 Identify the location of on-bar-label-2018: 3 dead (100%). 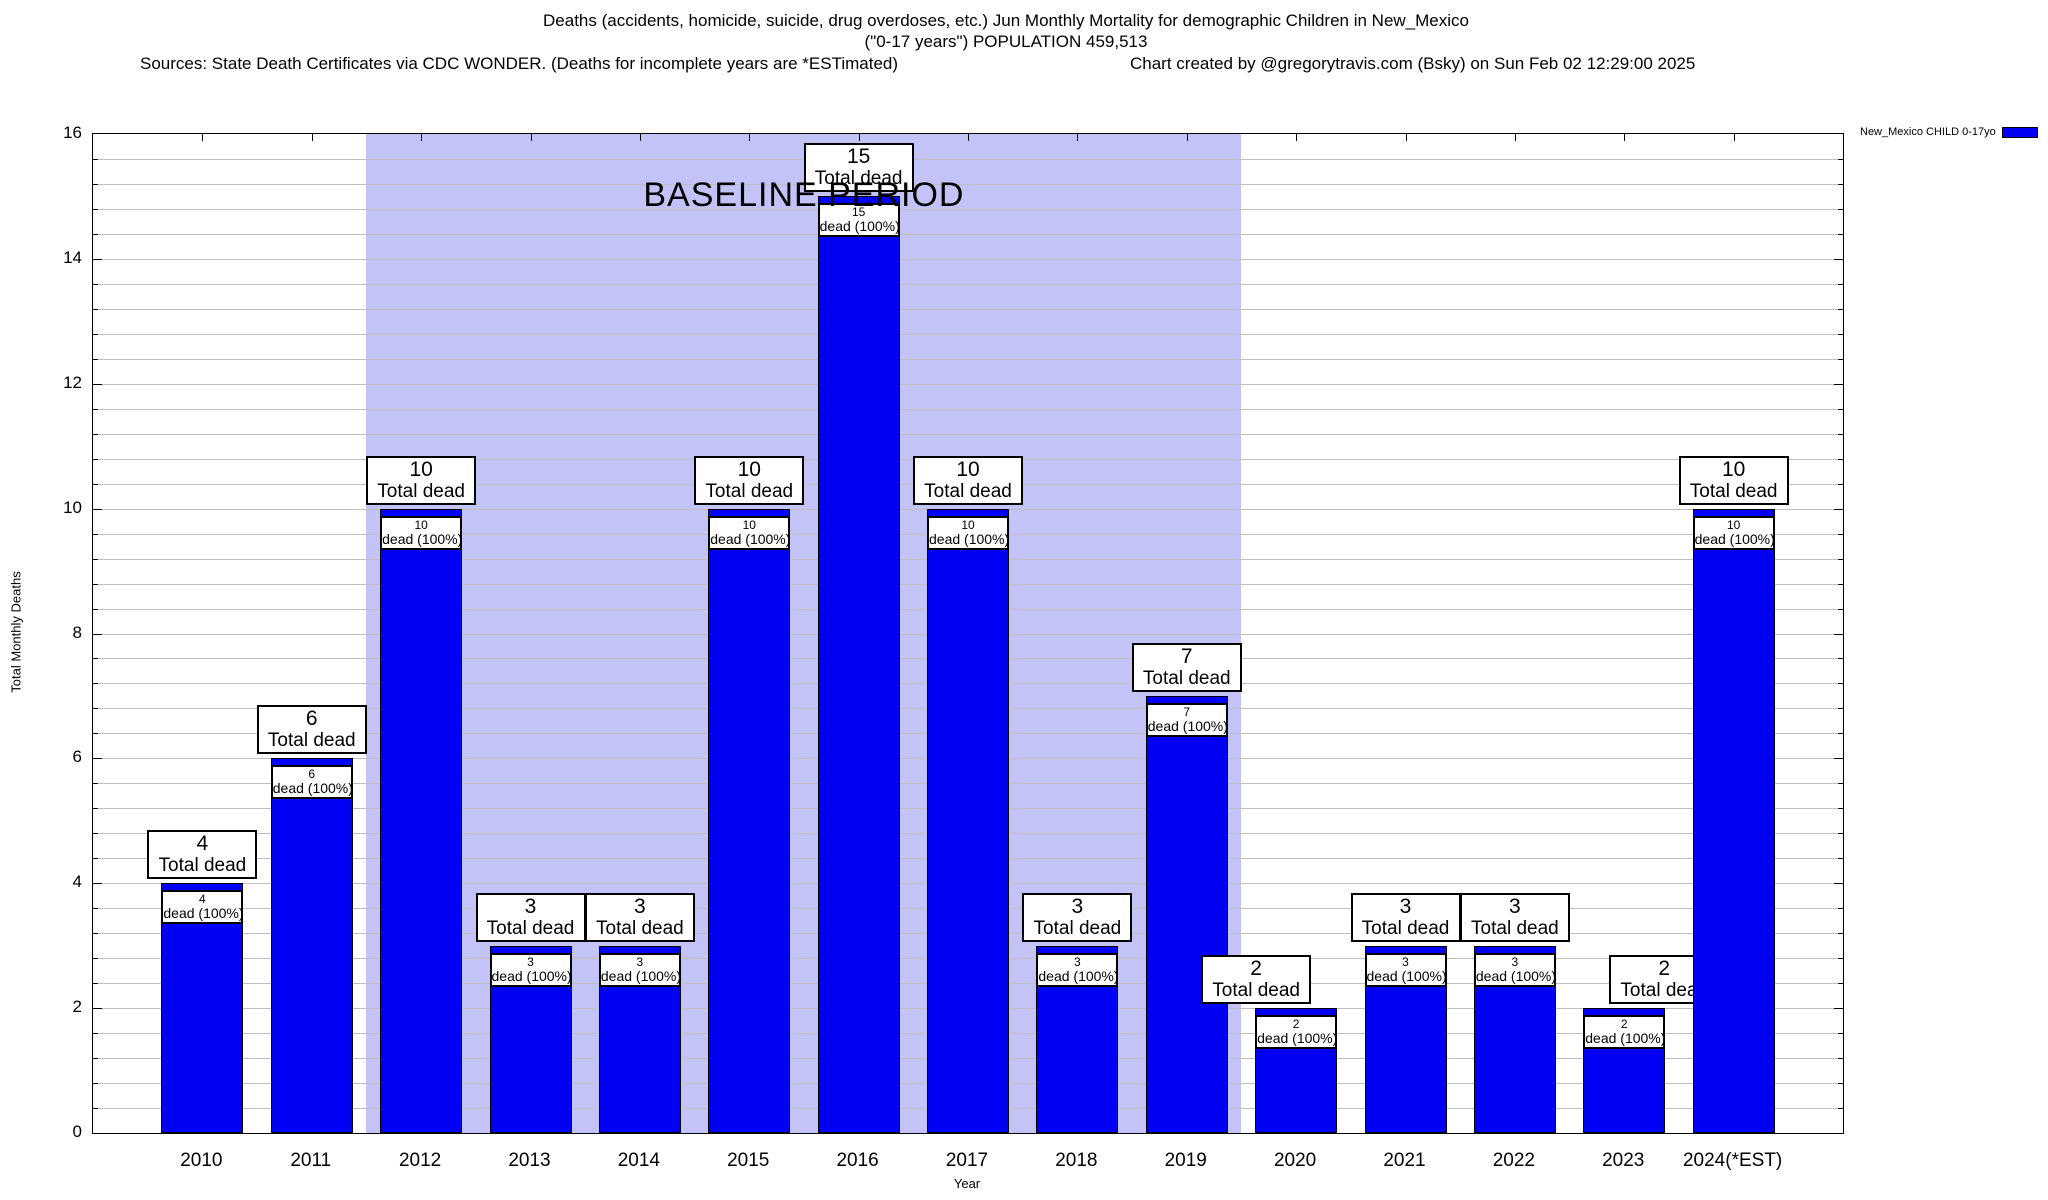
(1077, 969).